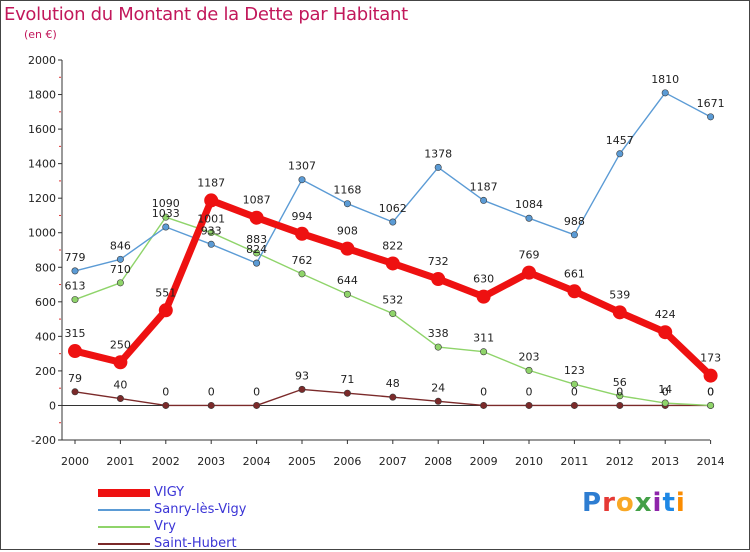  What do you see at coordinates (195, 543) in the screenshot?
I see `legend-label: Saint-Hubert` at bounding box center [195, 543].